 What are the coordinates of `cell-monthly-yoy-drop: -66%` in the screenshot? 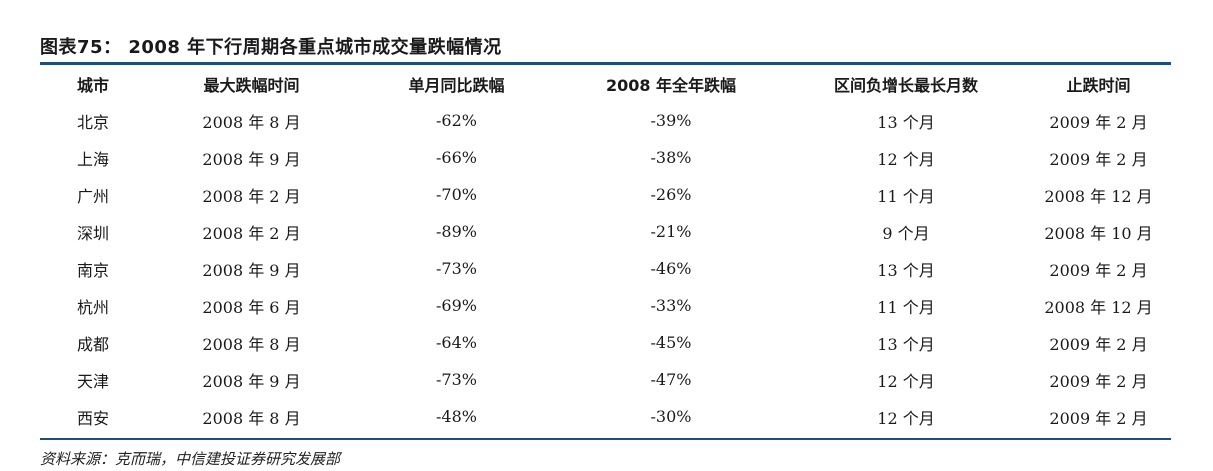 It's located at (456, 157).